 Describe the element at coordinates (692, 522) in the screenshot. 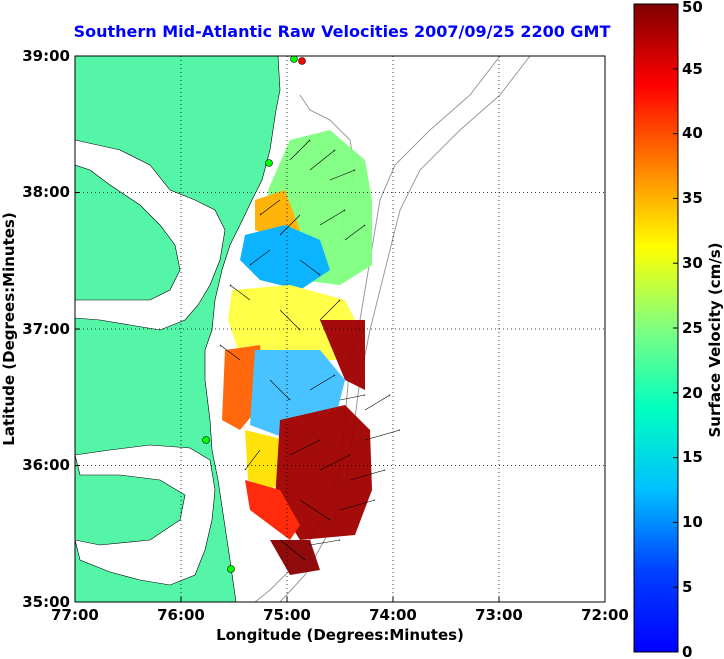

I see `colorbar-tick-label: 10` at that location.